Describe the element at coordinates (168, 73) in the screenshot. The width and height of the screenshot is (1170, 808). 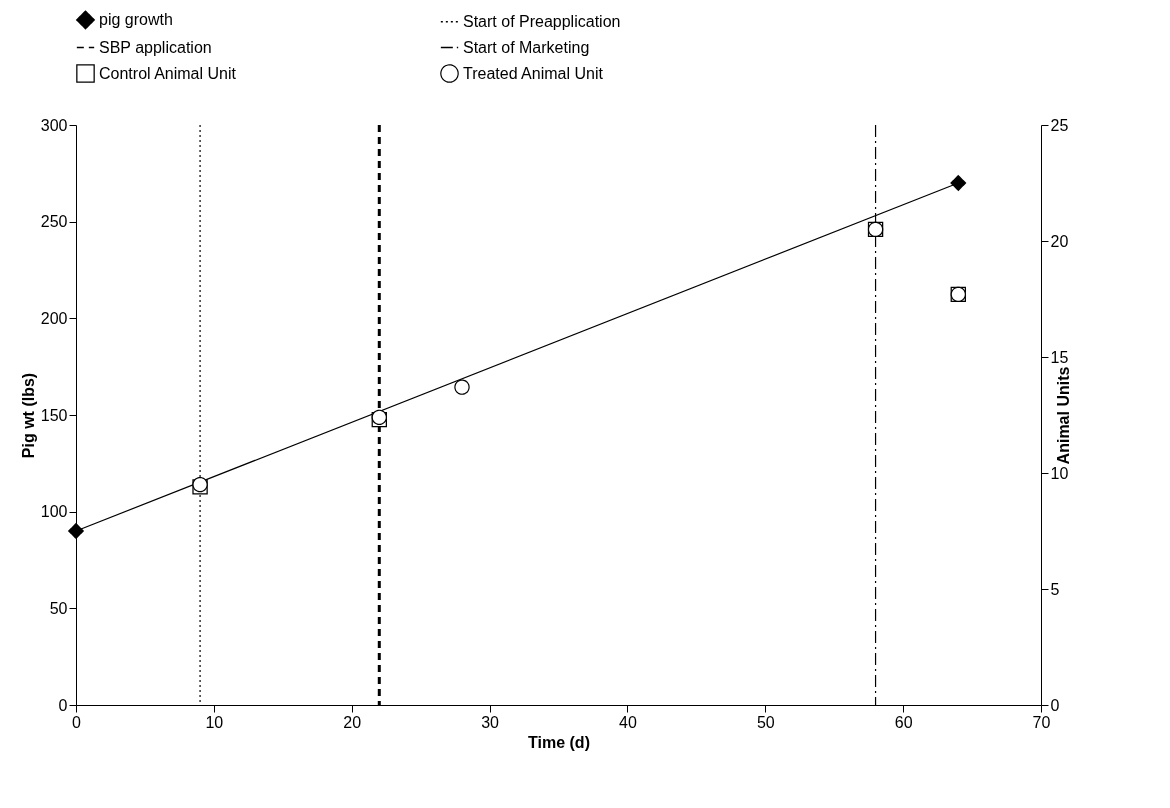
I see `legend-label: Control Animal Unit` at that location.